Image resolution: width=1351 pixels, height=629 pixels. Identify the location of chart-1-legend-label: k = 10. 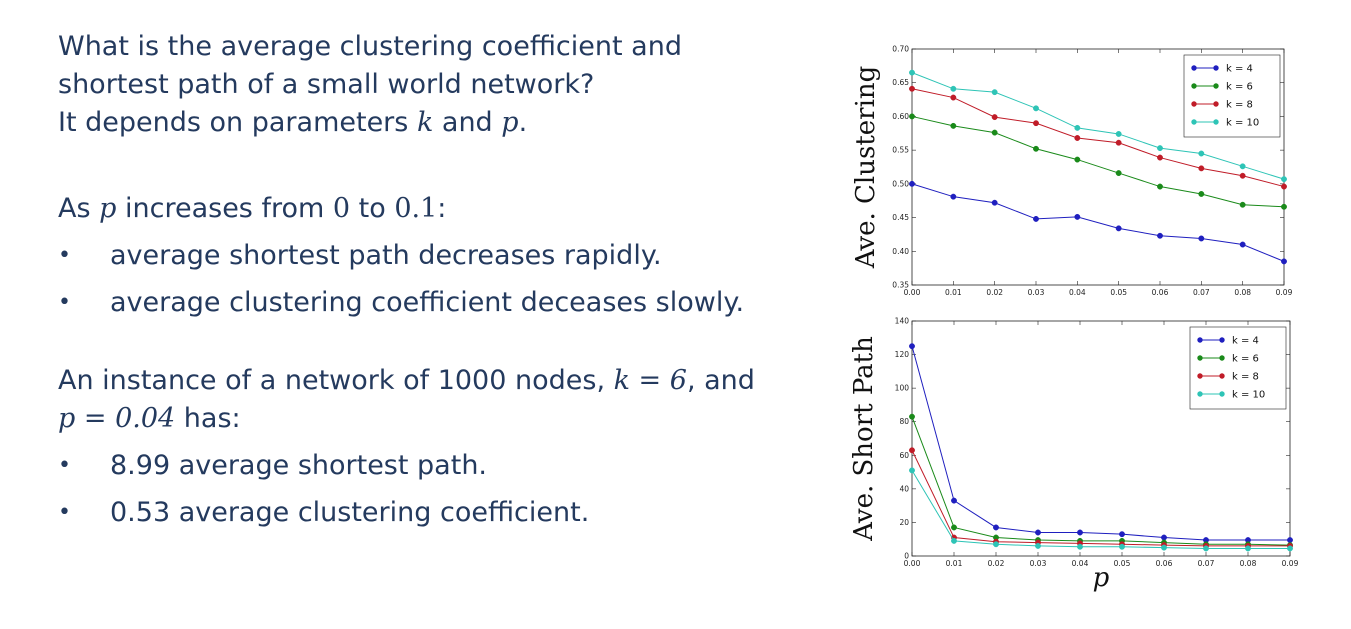
(1248, 395).